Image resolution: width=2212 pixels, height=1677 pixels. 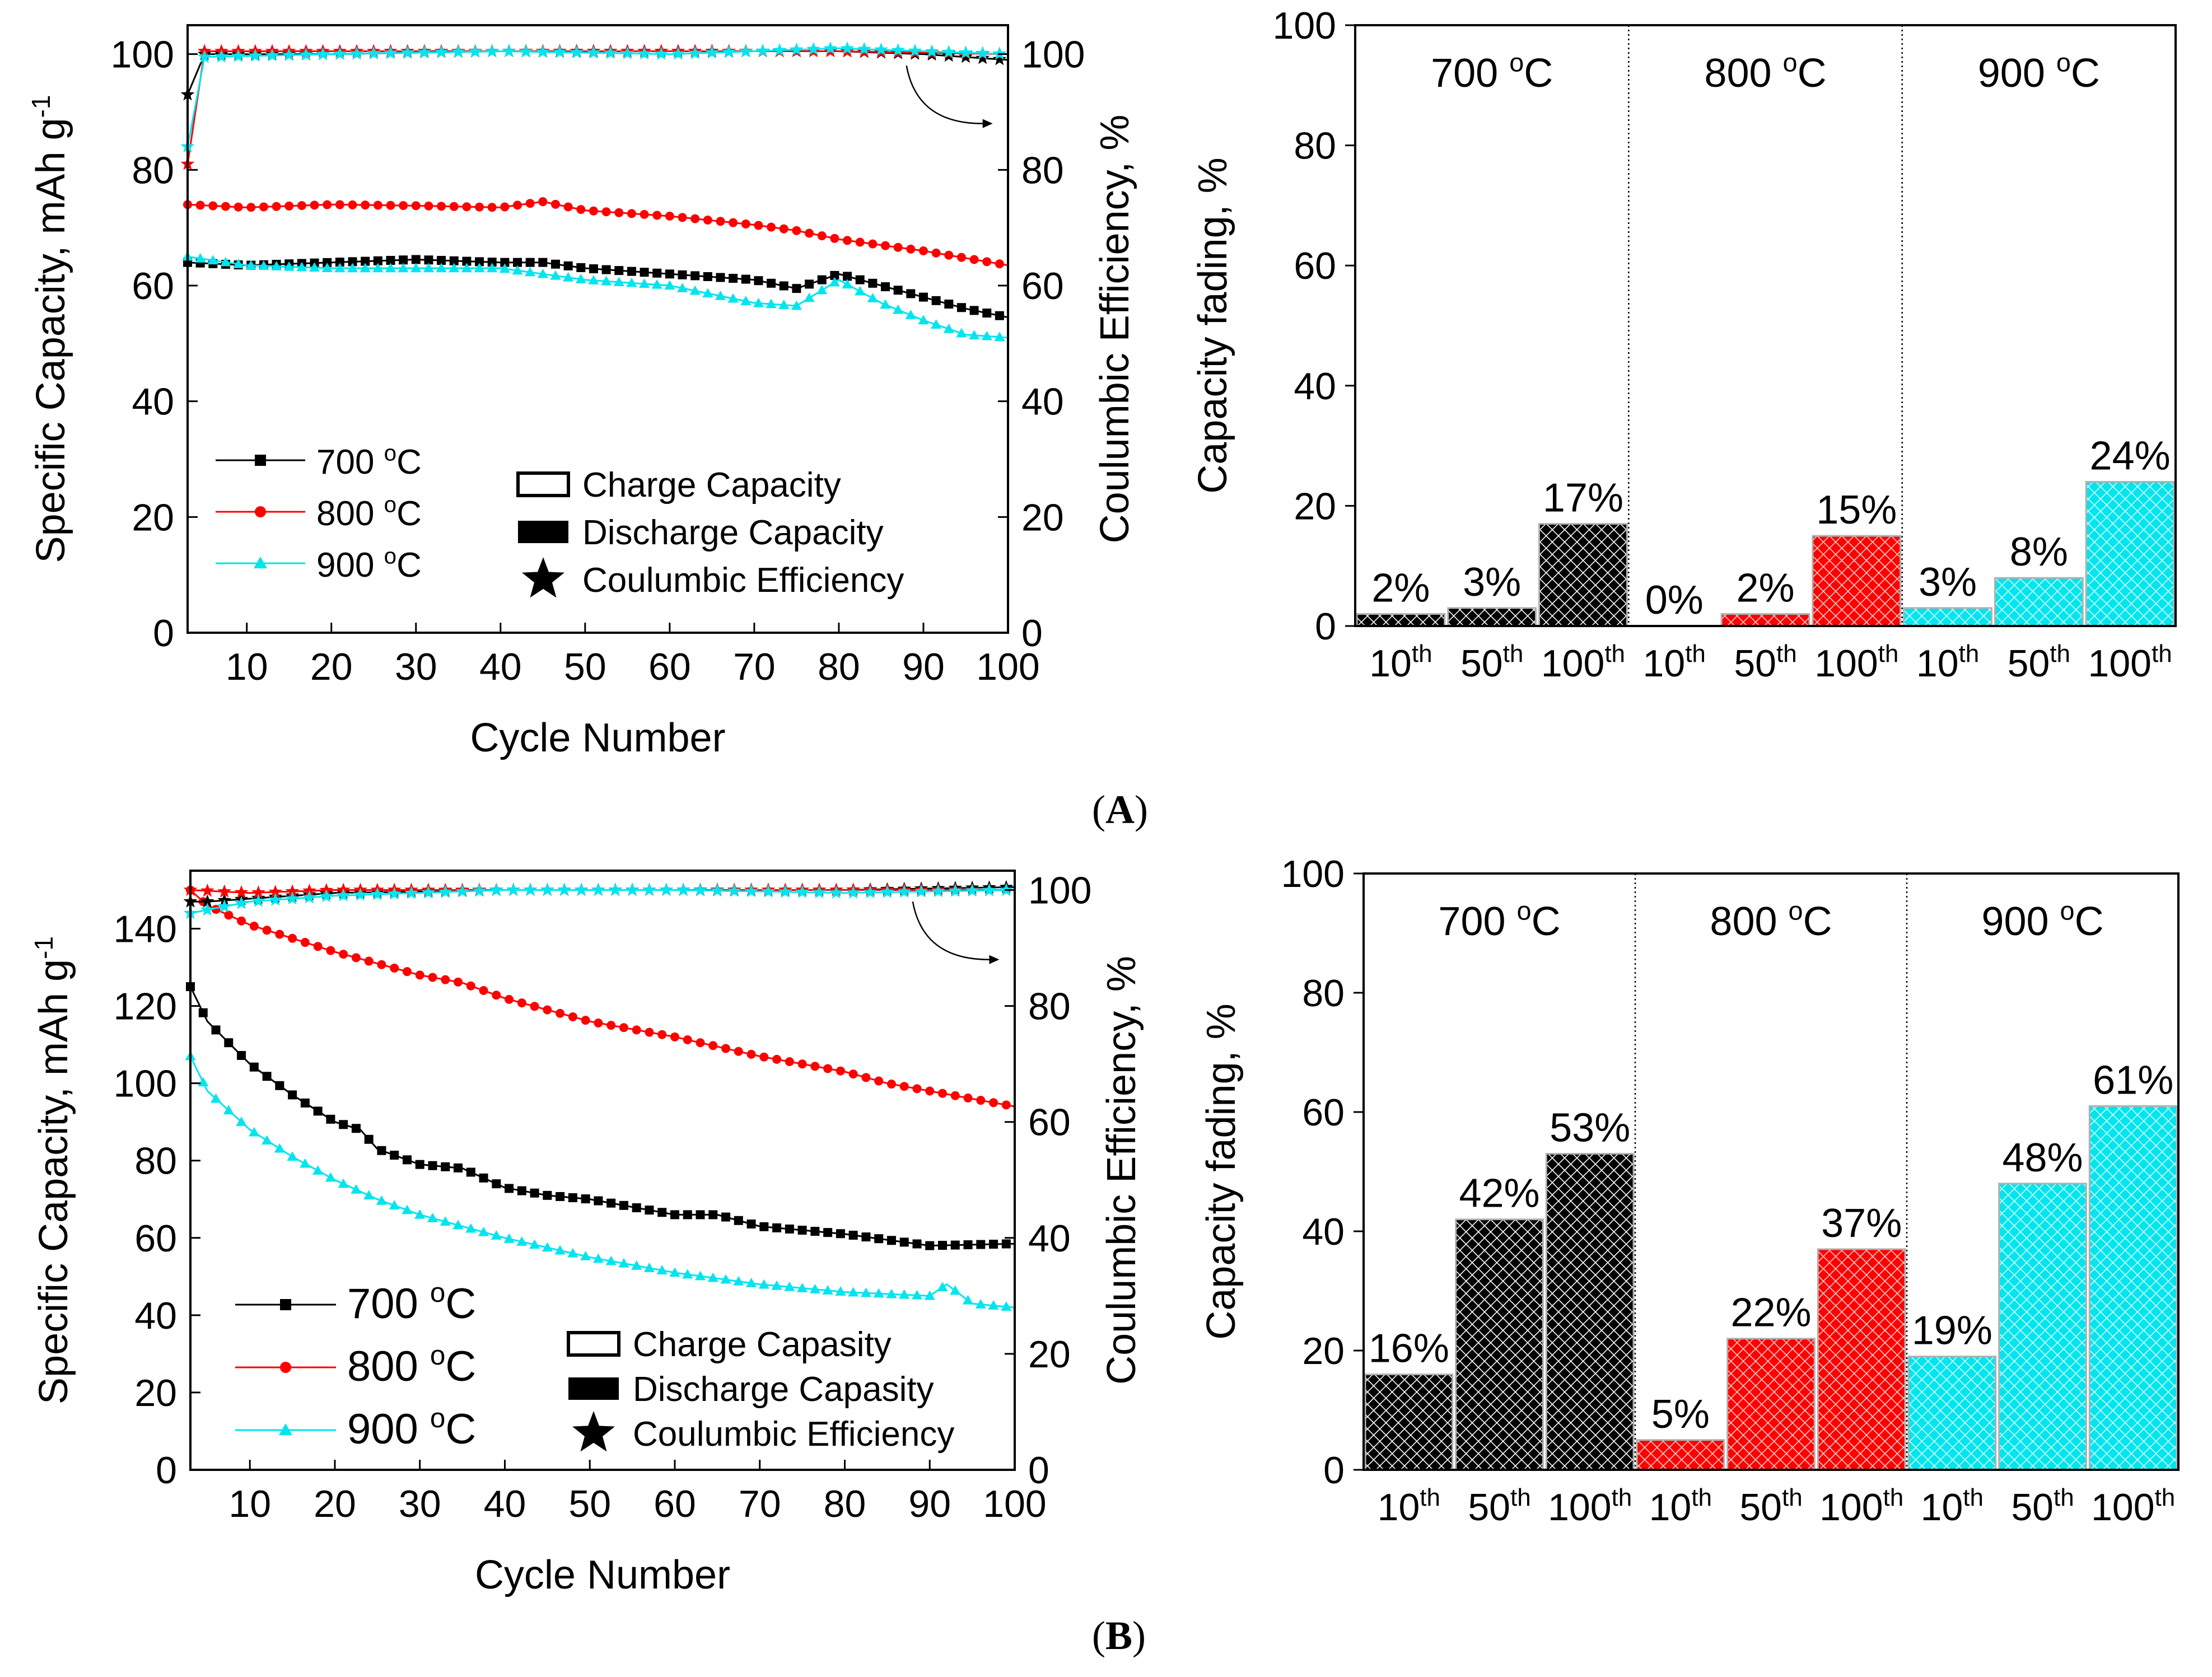 I want to click on x-tick-label: 30, so click(x=416, y=667).